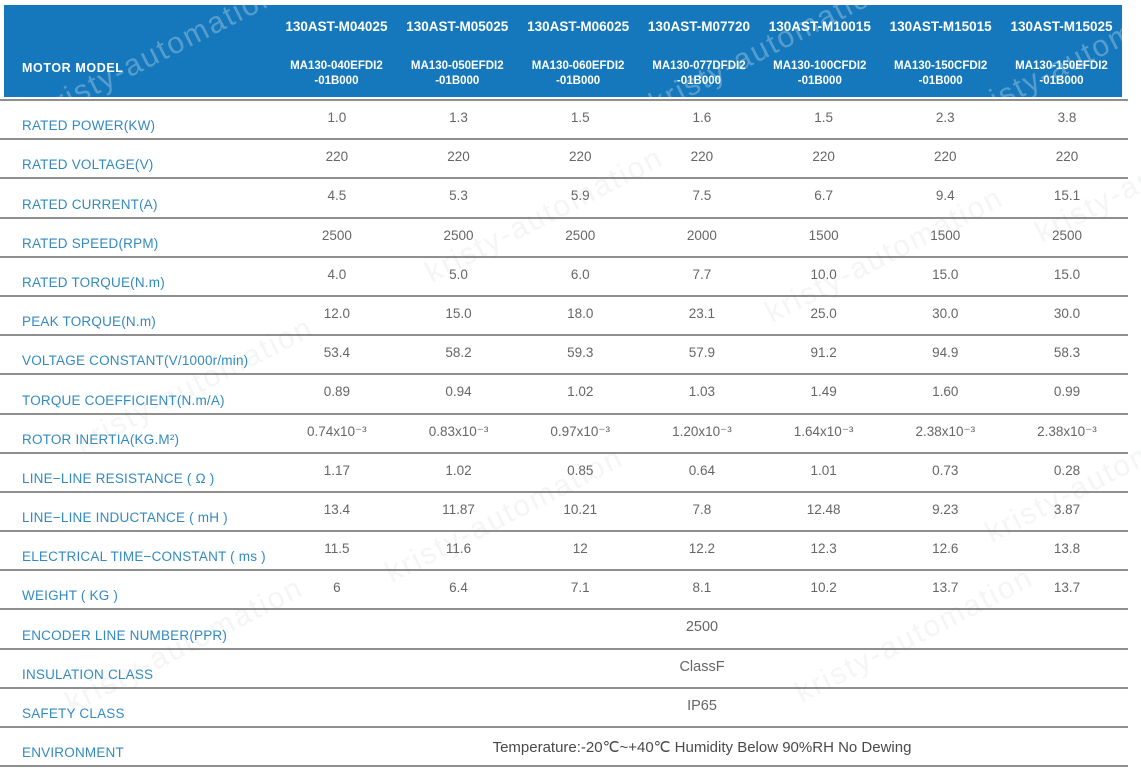 The image size is (1141, 768). Describe the element at coordinates (823, 588) in the screenshot. I see `value-cell: 10.2` at that location.